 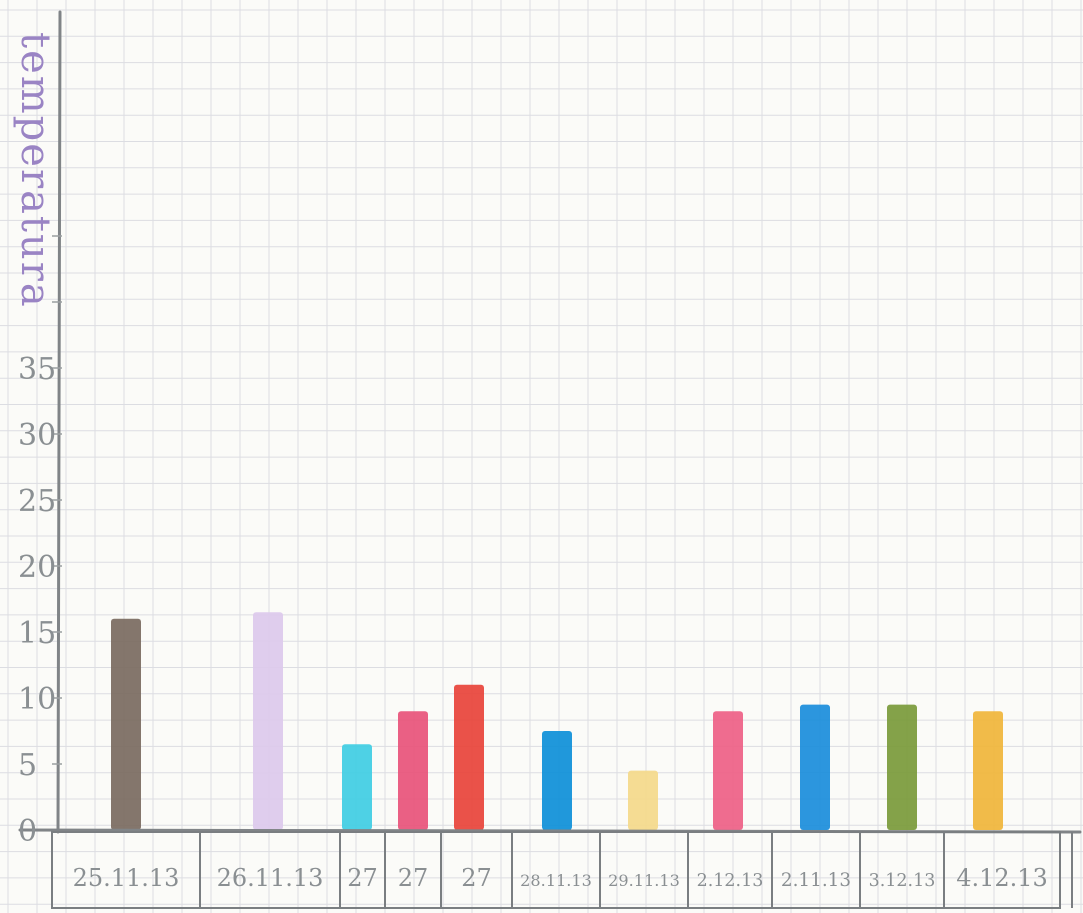 What do you see at coordinates (816, 880) in the screenshot?
I see `x-tick-label: 2.11.13` at bounding box center [816, 880].